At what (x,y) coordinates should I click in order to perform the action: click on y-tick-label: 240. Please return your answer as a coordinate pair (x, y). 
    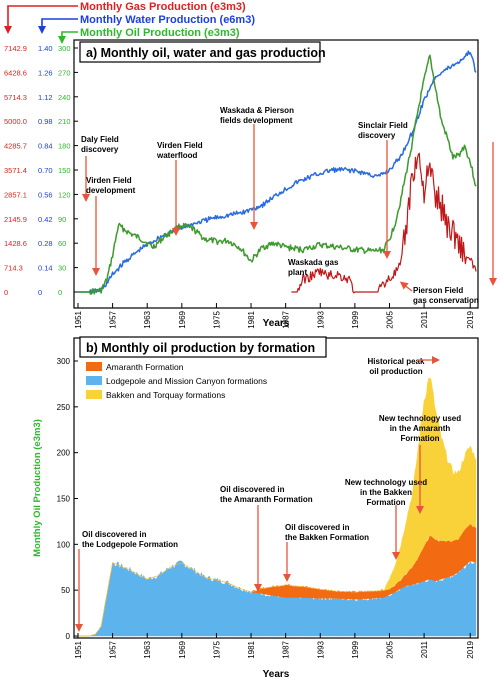
    Looking at the image, I should click on (64, 97).